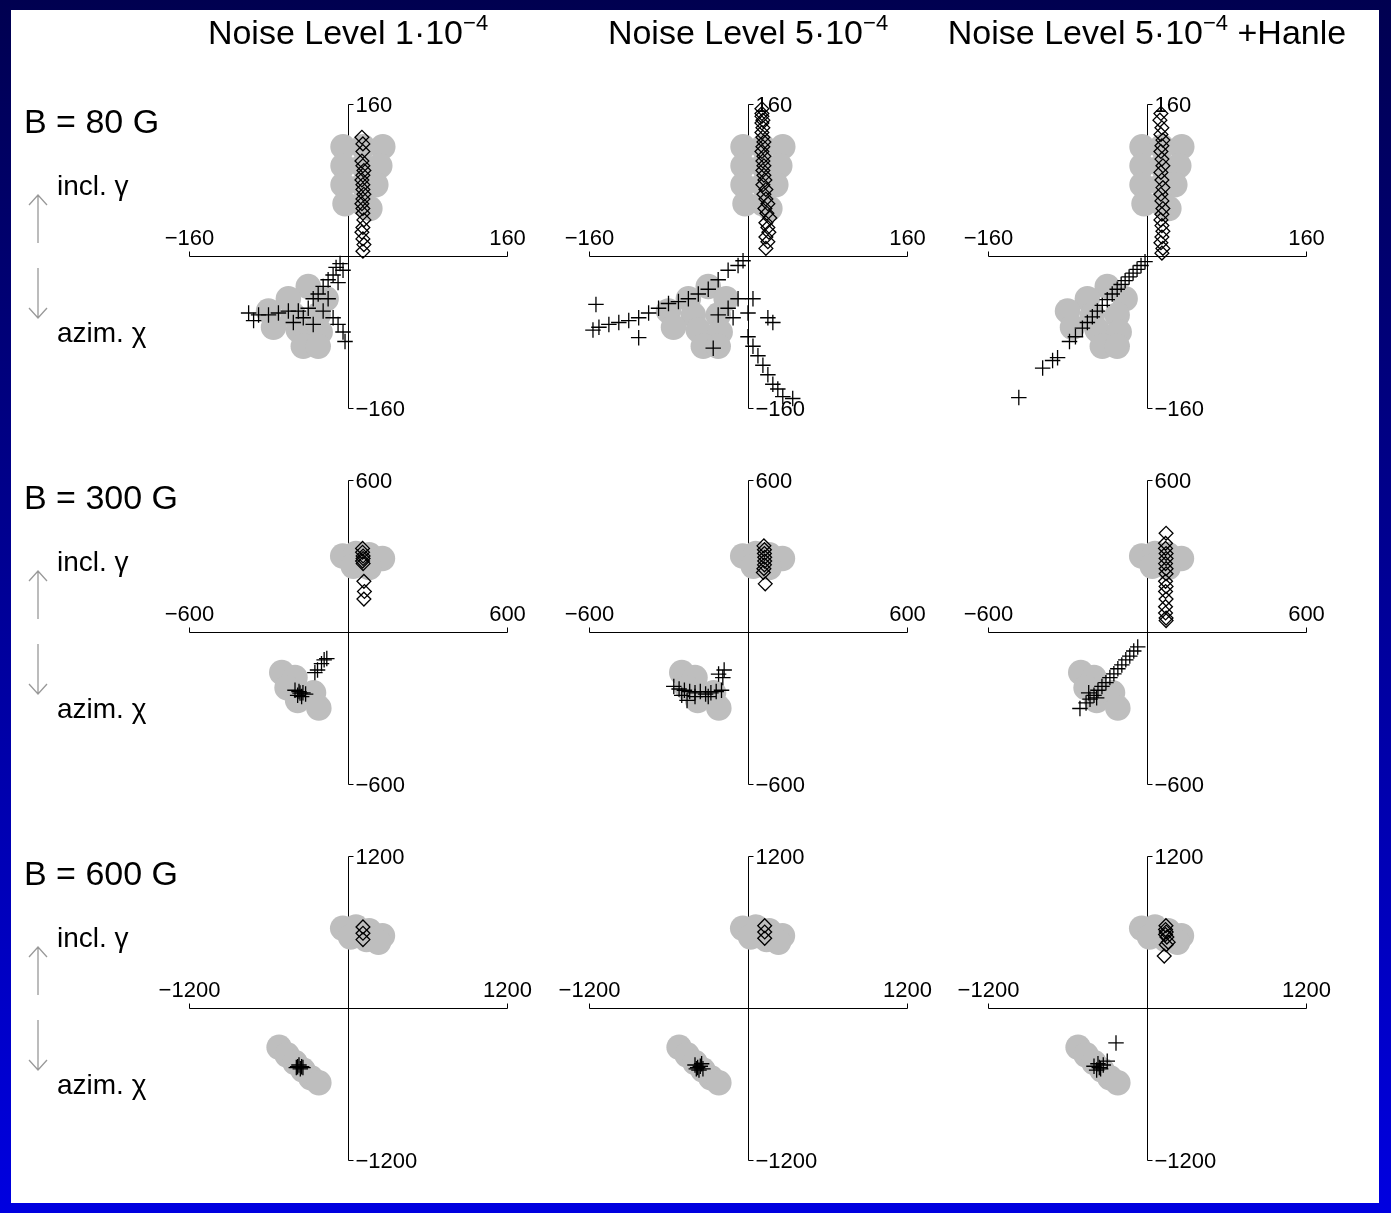 This screenshot has height=1213, width=1391. Describe the element at coordinates (348, 31) in the screenshot. I see `chart-title: Noise Level 1·10$^{−4}$` at that location.